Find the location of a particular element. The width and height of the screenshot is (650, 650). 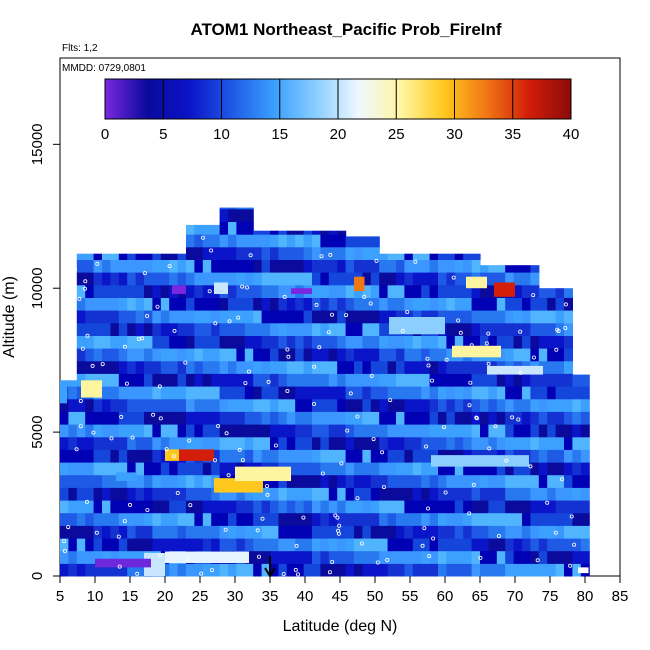

x-tick-label: 75 is located at coordinates (550, 596).